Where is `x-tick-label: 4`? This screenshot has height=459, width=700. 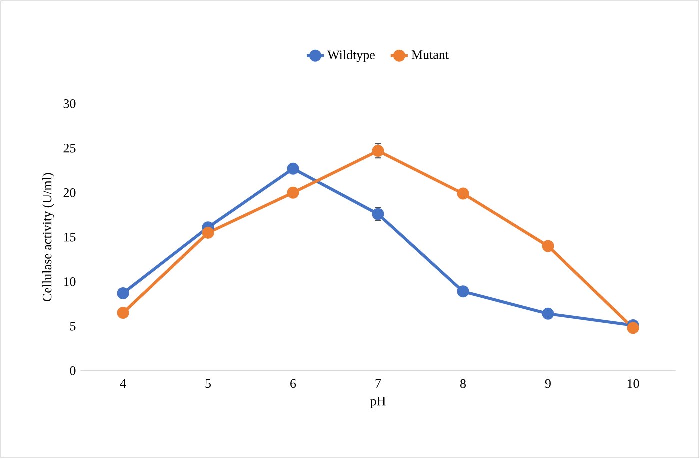 x-tick-label: 4 is located at coordinates (123, 383).